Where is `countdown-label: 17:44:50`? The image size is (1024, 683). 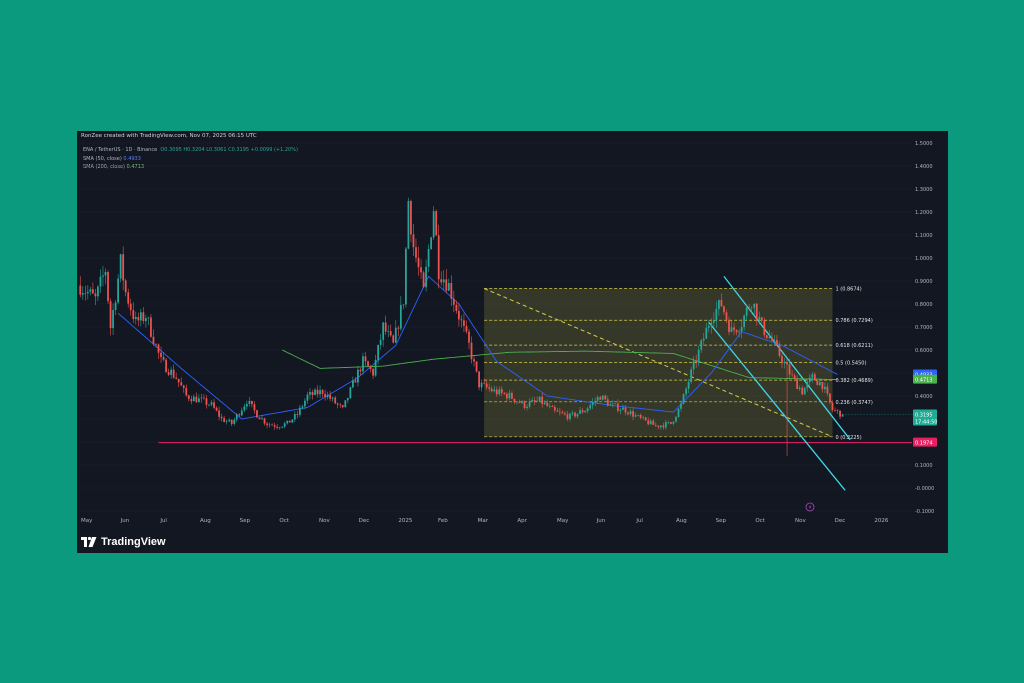 countdown-label: 17:44:50 is located at coordinates (926, 423).